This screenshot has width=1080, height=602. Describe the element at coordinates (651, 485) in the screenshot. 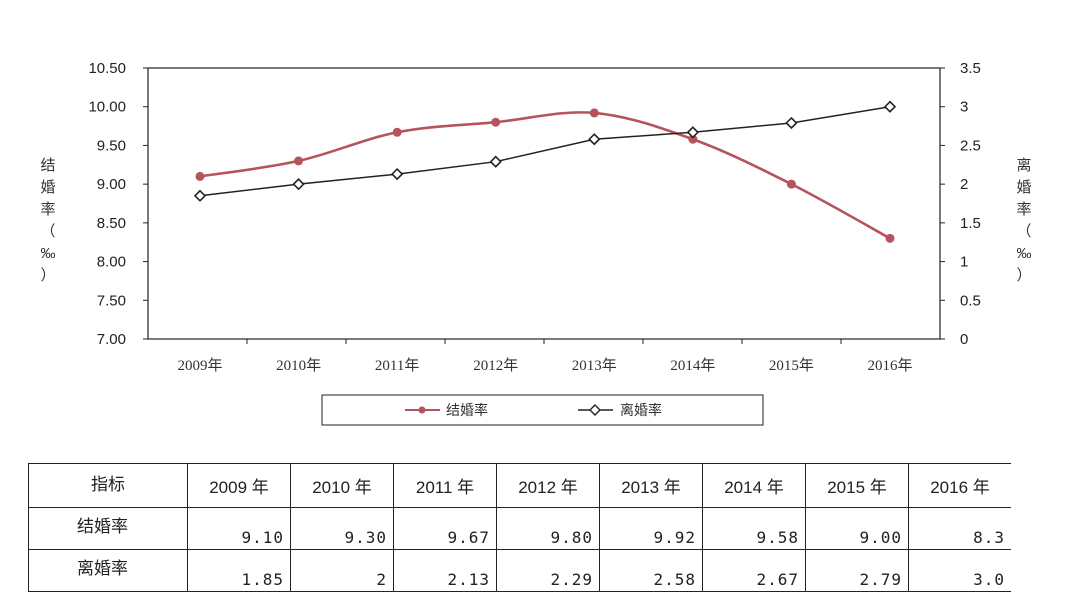

I see `header-year-2013: 2013 年` at that location.